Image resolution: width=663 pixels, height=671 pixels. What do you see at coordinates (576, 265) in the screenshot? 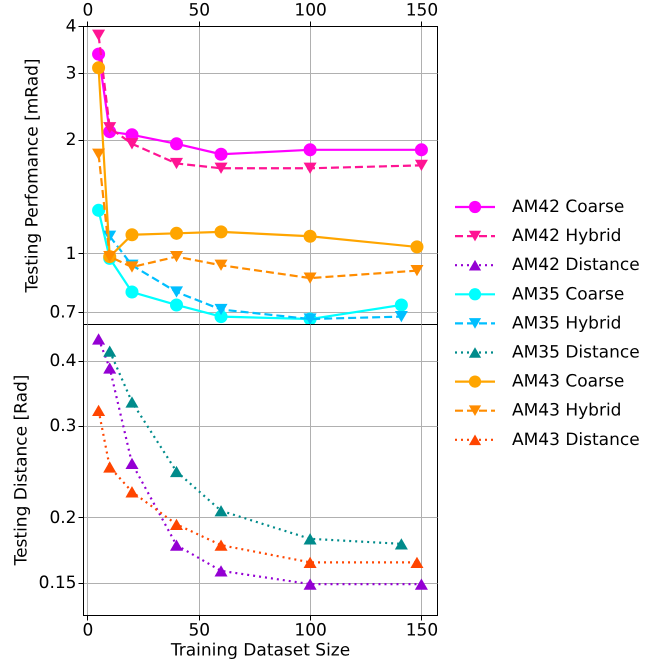
I see `legend-label: AM42 Distance` at bounding box center [576, 265].